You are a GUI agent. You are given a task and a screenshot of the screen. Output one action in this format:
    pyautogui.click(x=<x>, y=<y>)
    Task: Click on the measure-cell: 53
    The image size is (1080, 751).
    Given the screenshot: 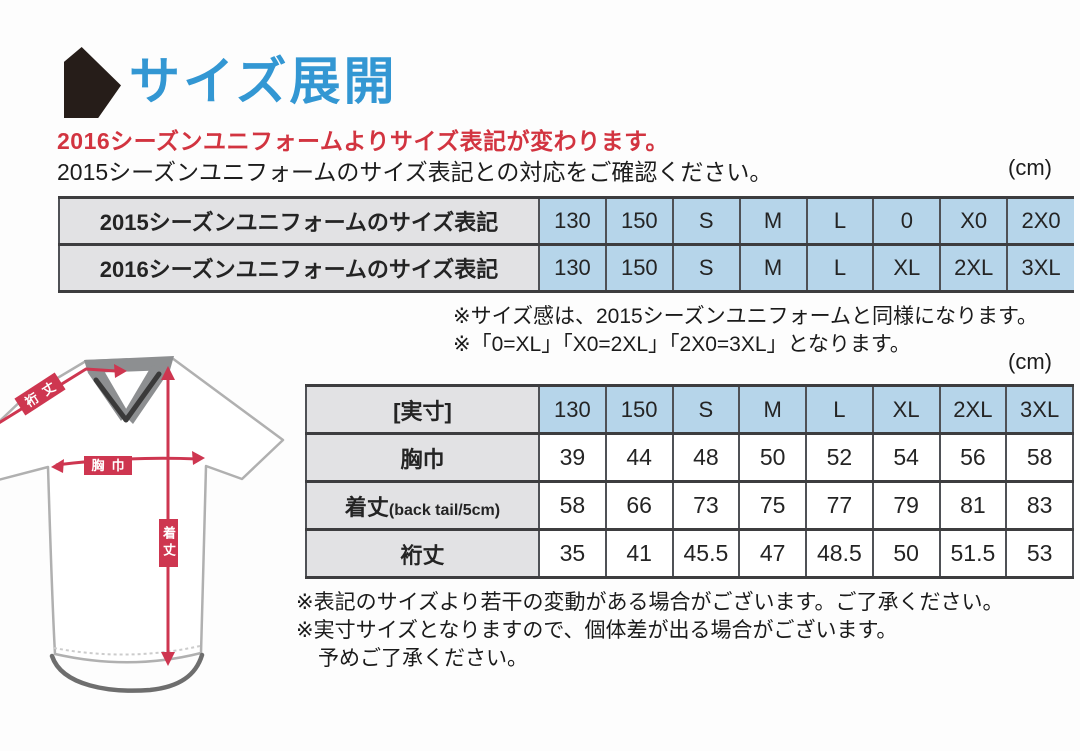 What is the action you would take?
    pyautogui.click(x=1039, y=553)
    